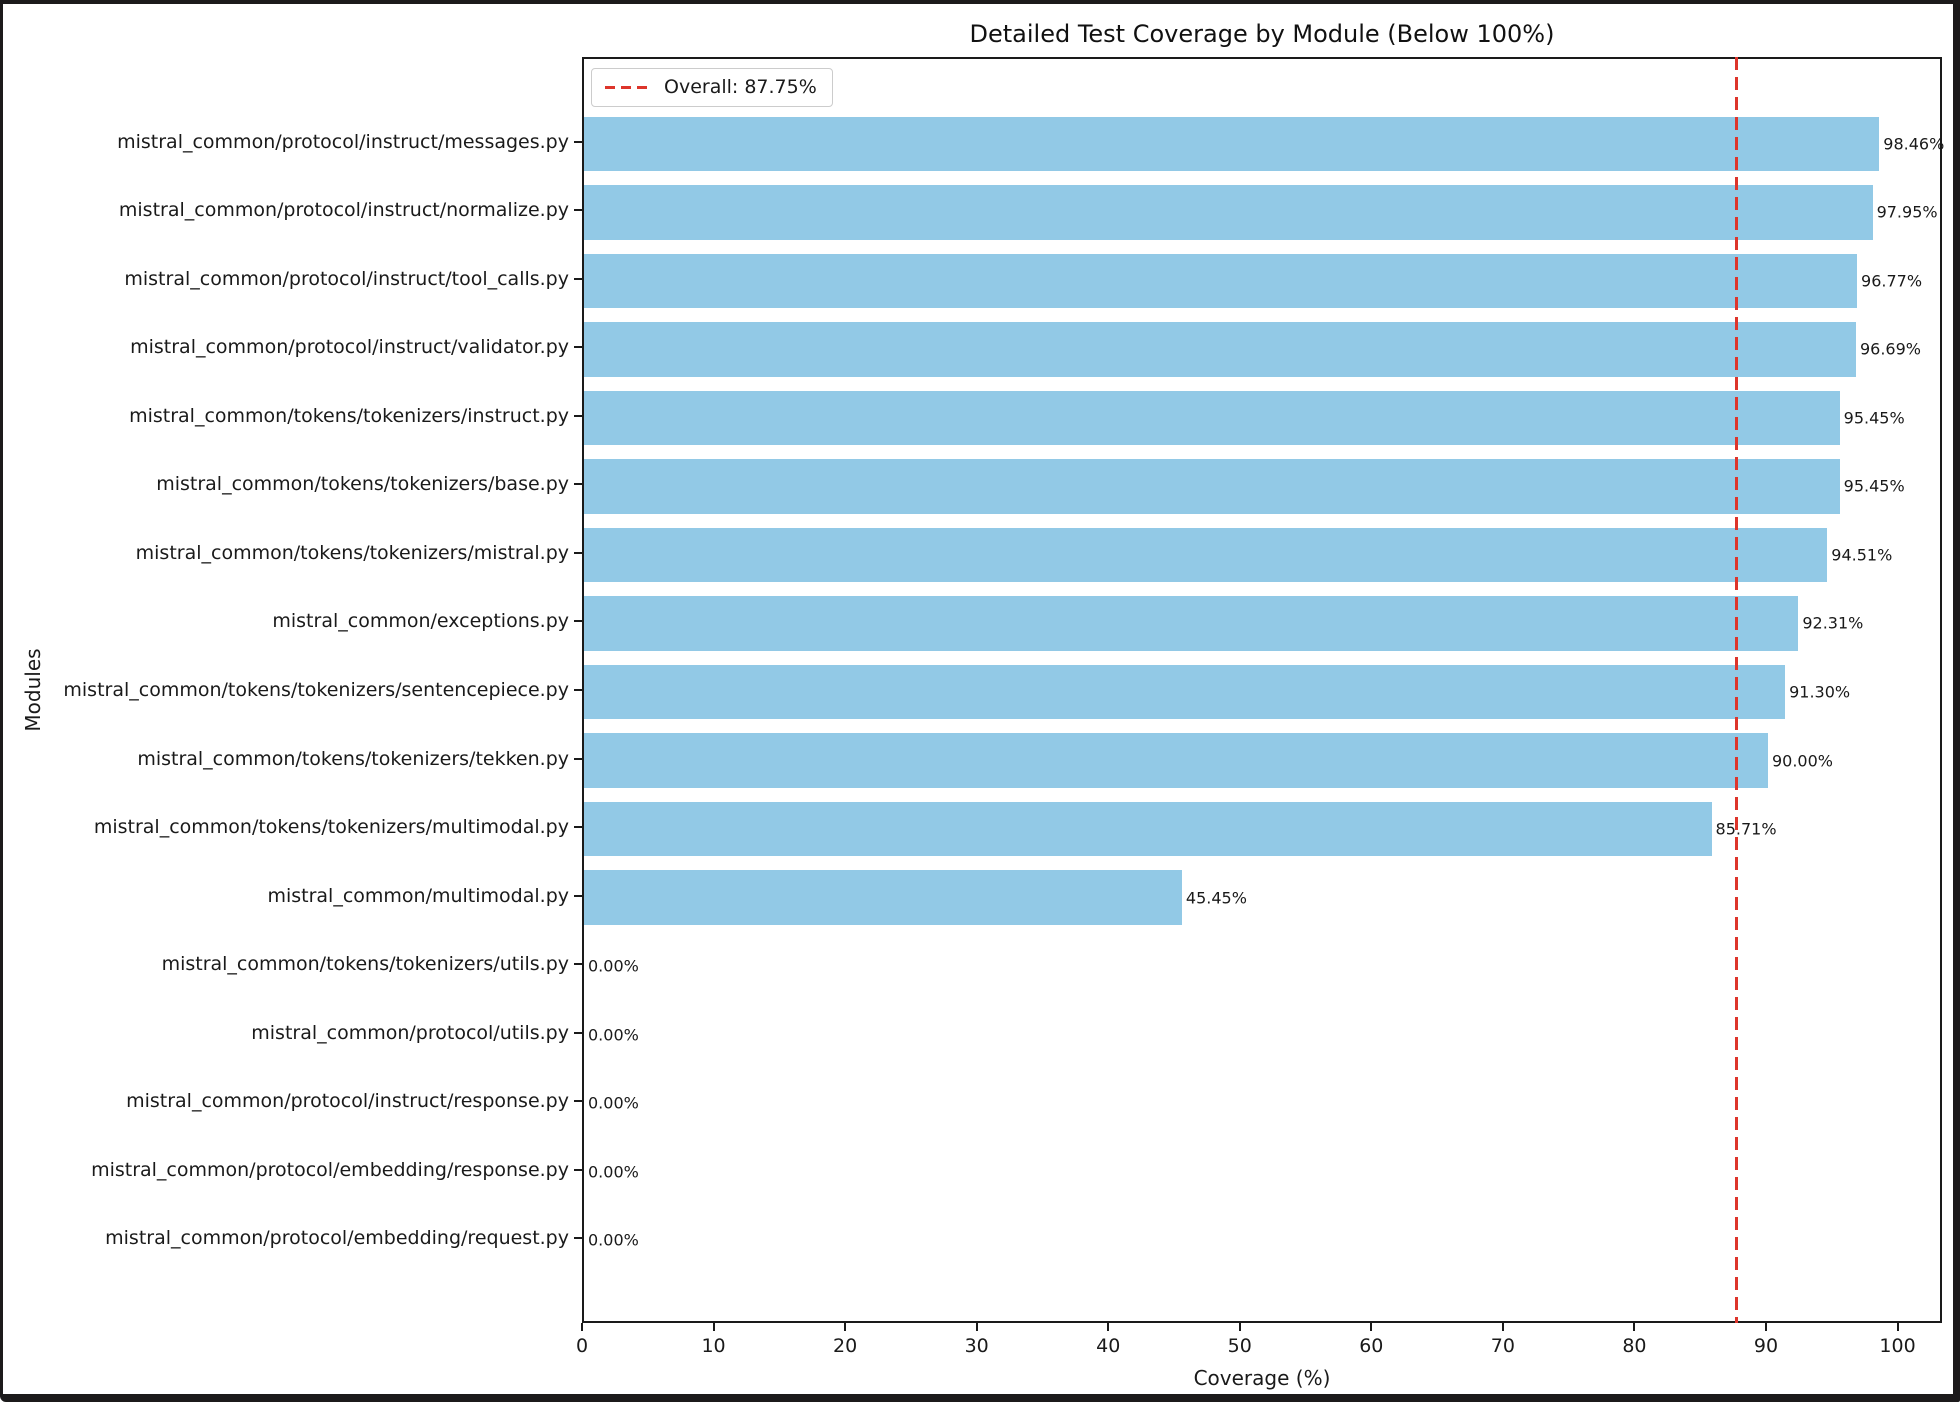 This screenshot has height=1402, width=1960. Describe the element at coordinates (628, 87) in the screenshot. I see `red-dashed-line-icon` at that location.